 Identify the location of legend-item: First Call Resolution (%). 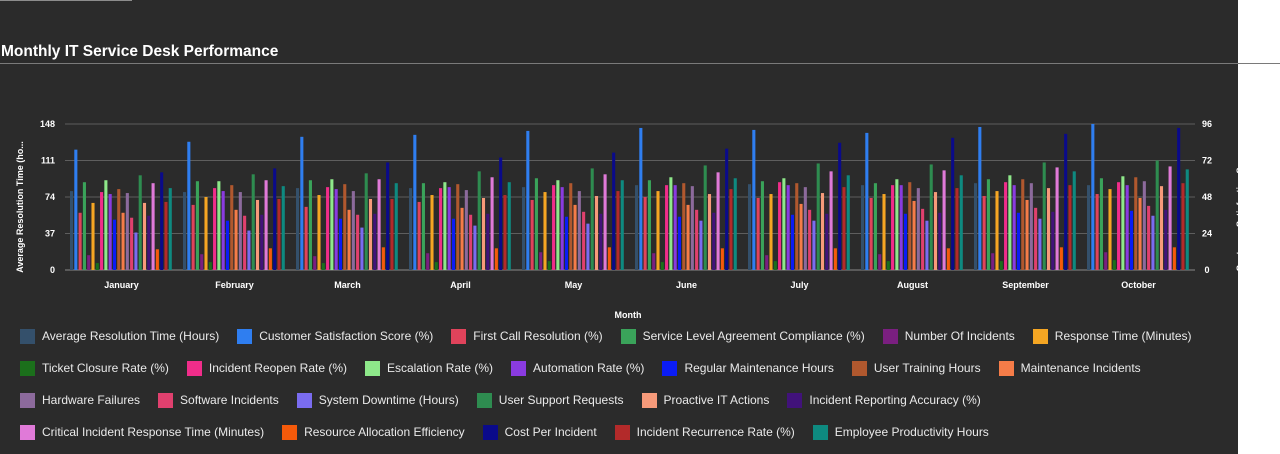
(526, 336).